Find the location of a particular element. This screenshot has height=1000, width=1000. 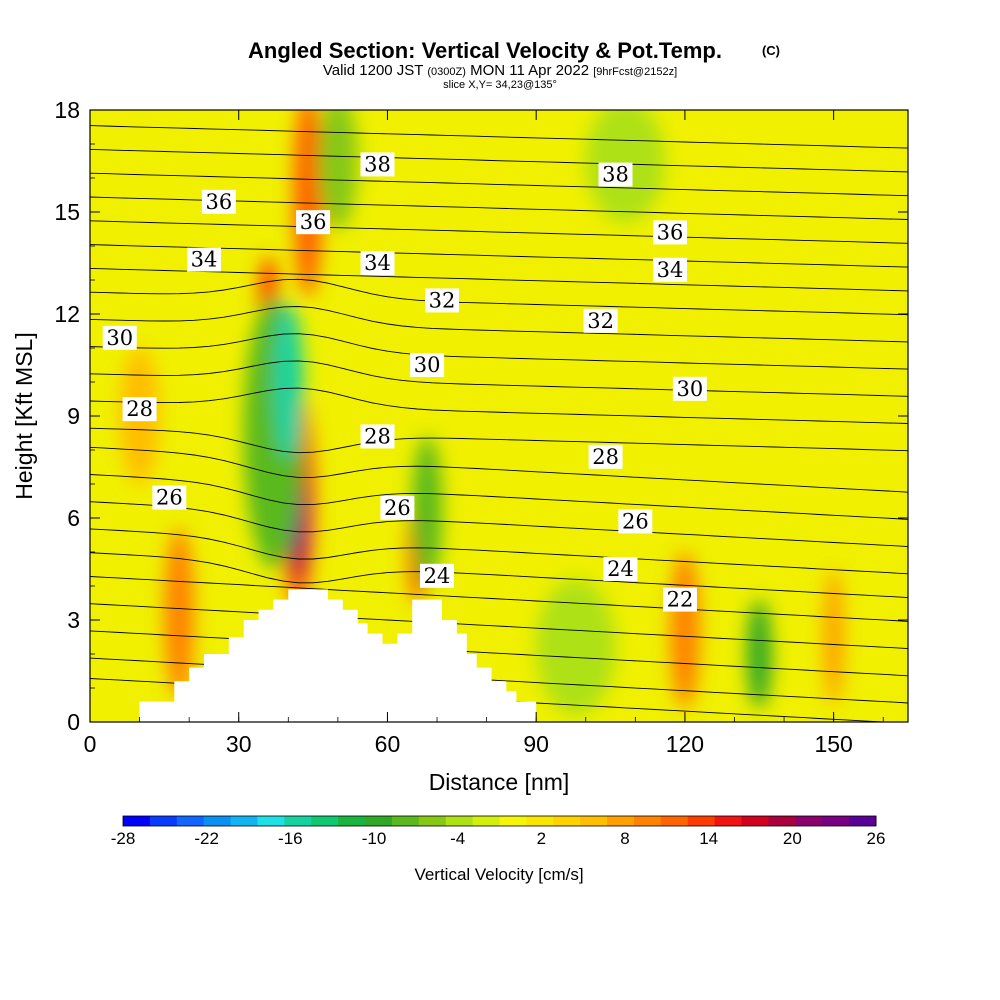

colorbar-tick-label: 8 is located at coordinates (624, 838).